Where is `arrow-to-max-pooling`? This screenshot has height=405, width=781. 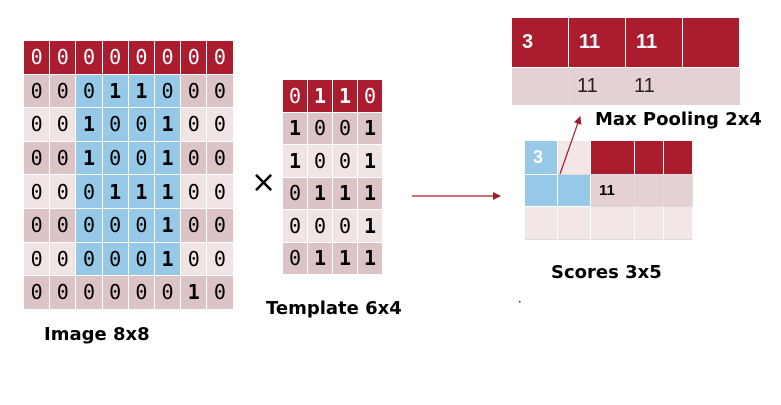
arrow-to-max-pooling is located at coordinates (570, 145).